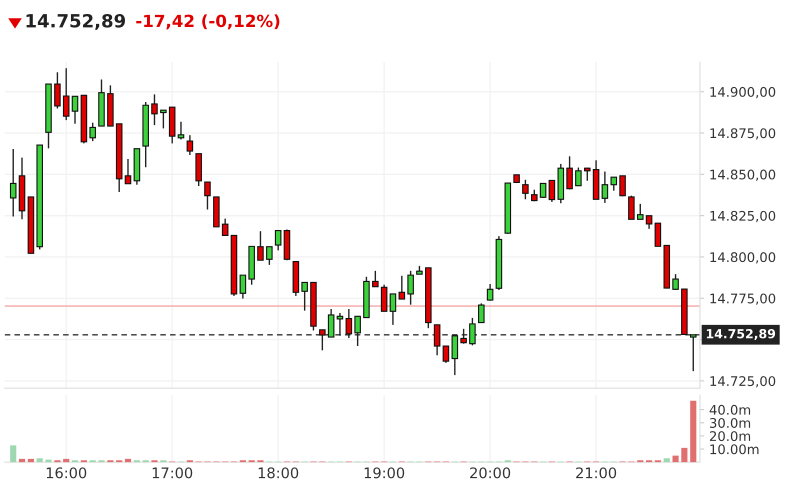 Image resolution: width=790 pixels, height=497 pixels. Describe the element at coordinates (278, 472) in the screenshot. I see `x-tick-label: 18:00` at that location.